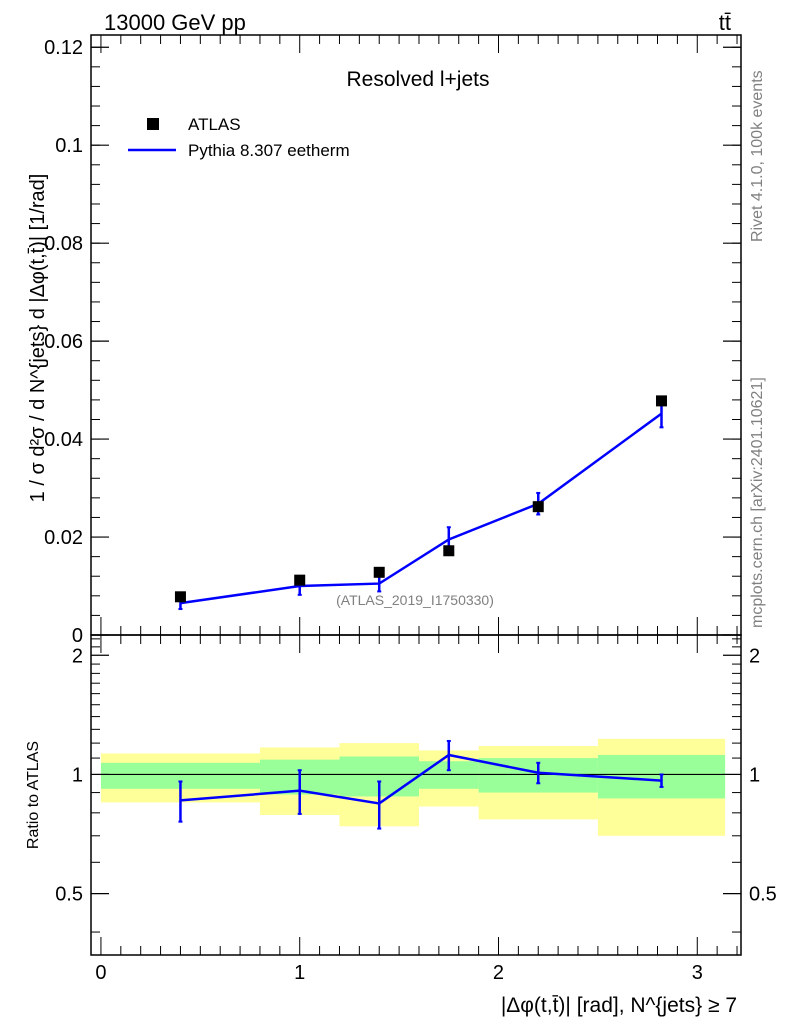 This screenshot has height=1024, width=786. What do you see at coordinates (757, 156) in the screenshot?
I see `side-label-top: Rivet 4.1.0, 100k events` at bounding box center [757, 156].